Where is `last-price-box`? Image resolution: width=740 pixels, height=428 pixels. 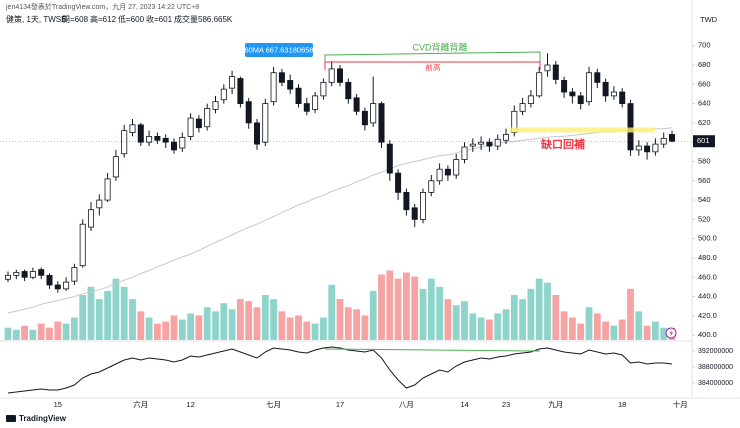 last-price-box is located at coordinates (704, 141).